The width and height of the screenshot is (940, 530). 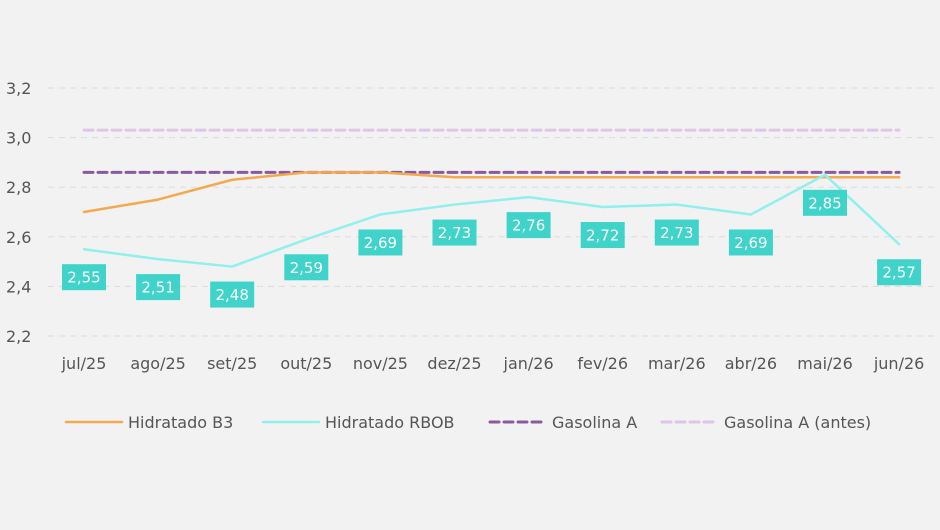 I want to click on data-label-text: 2,72, so click(x=602, y=236).